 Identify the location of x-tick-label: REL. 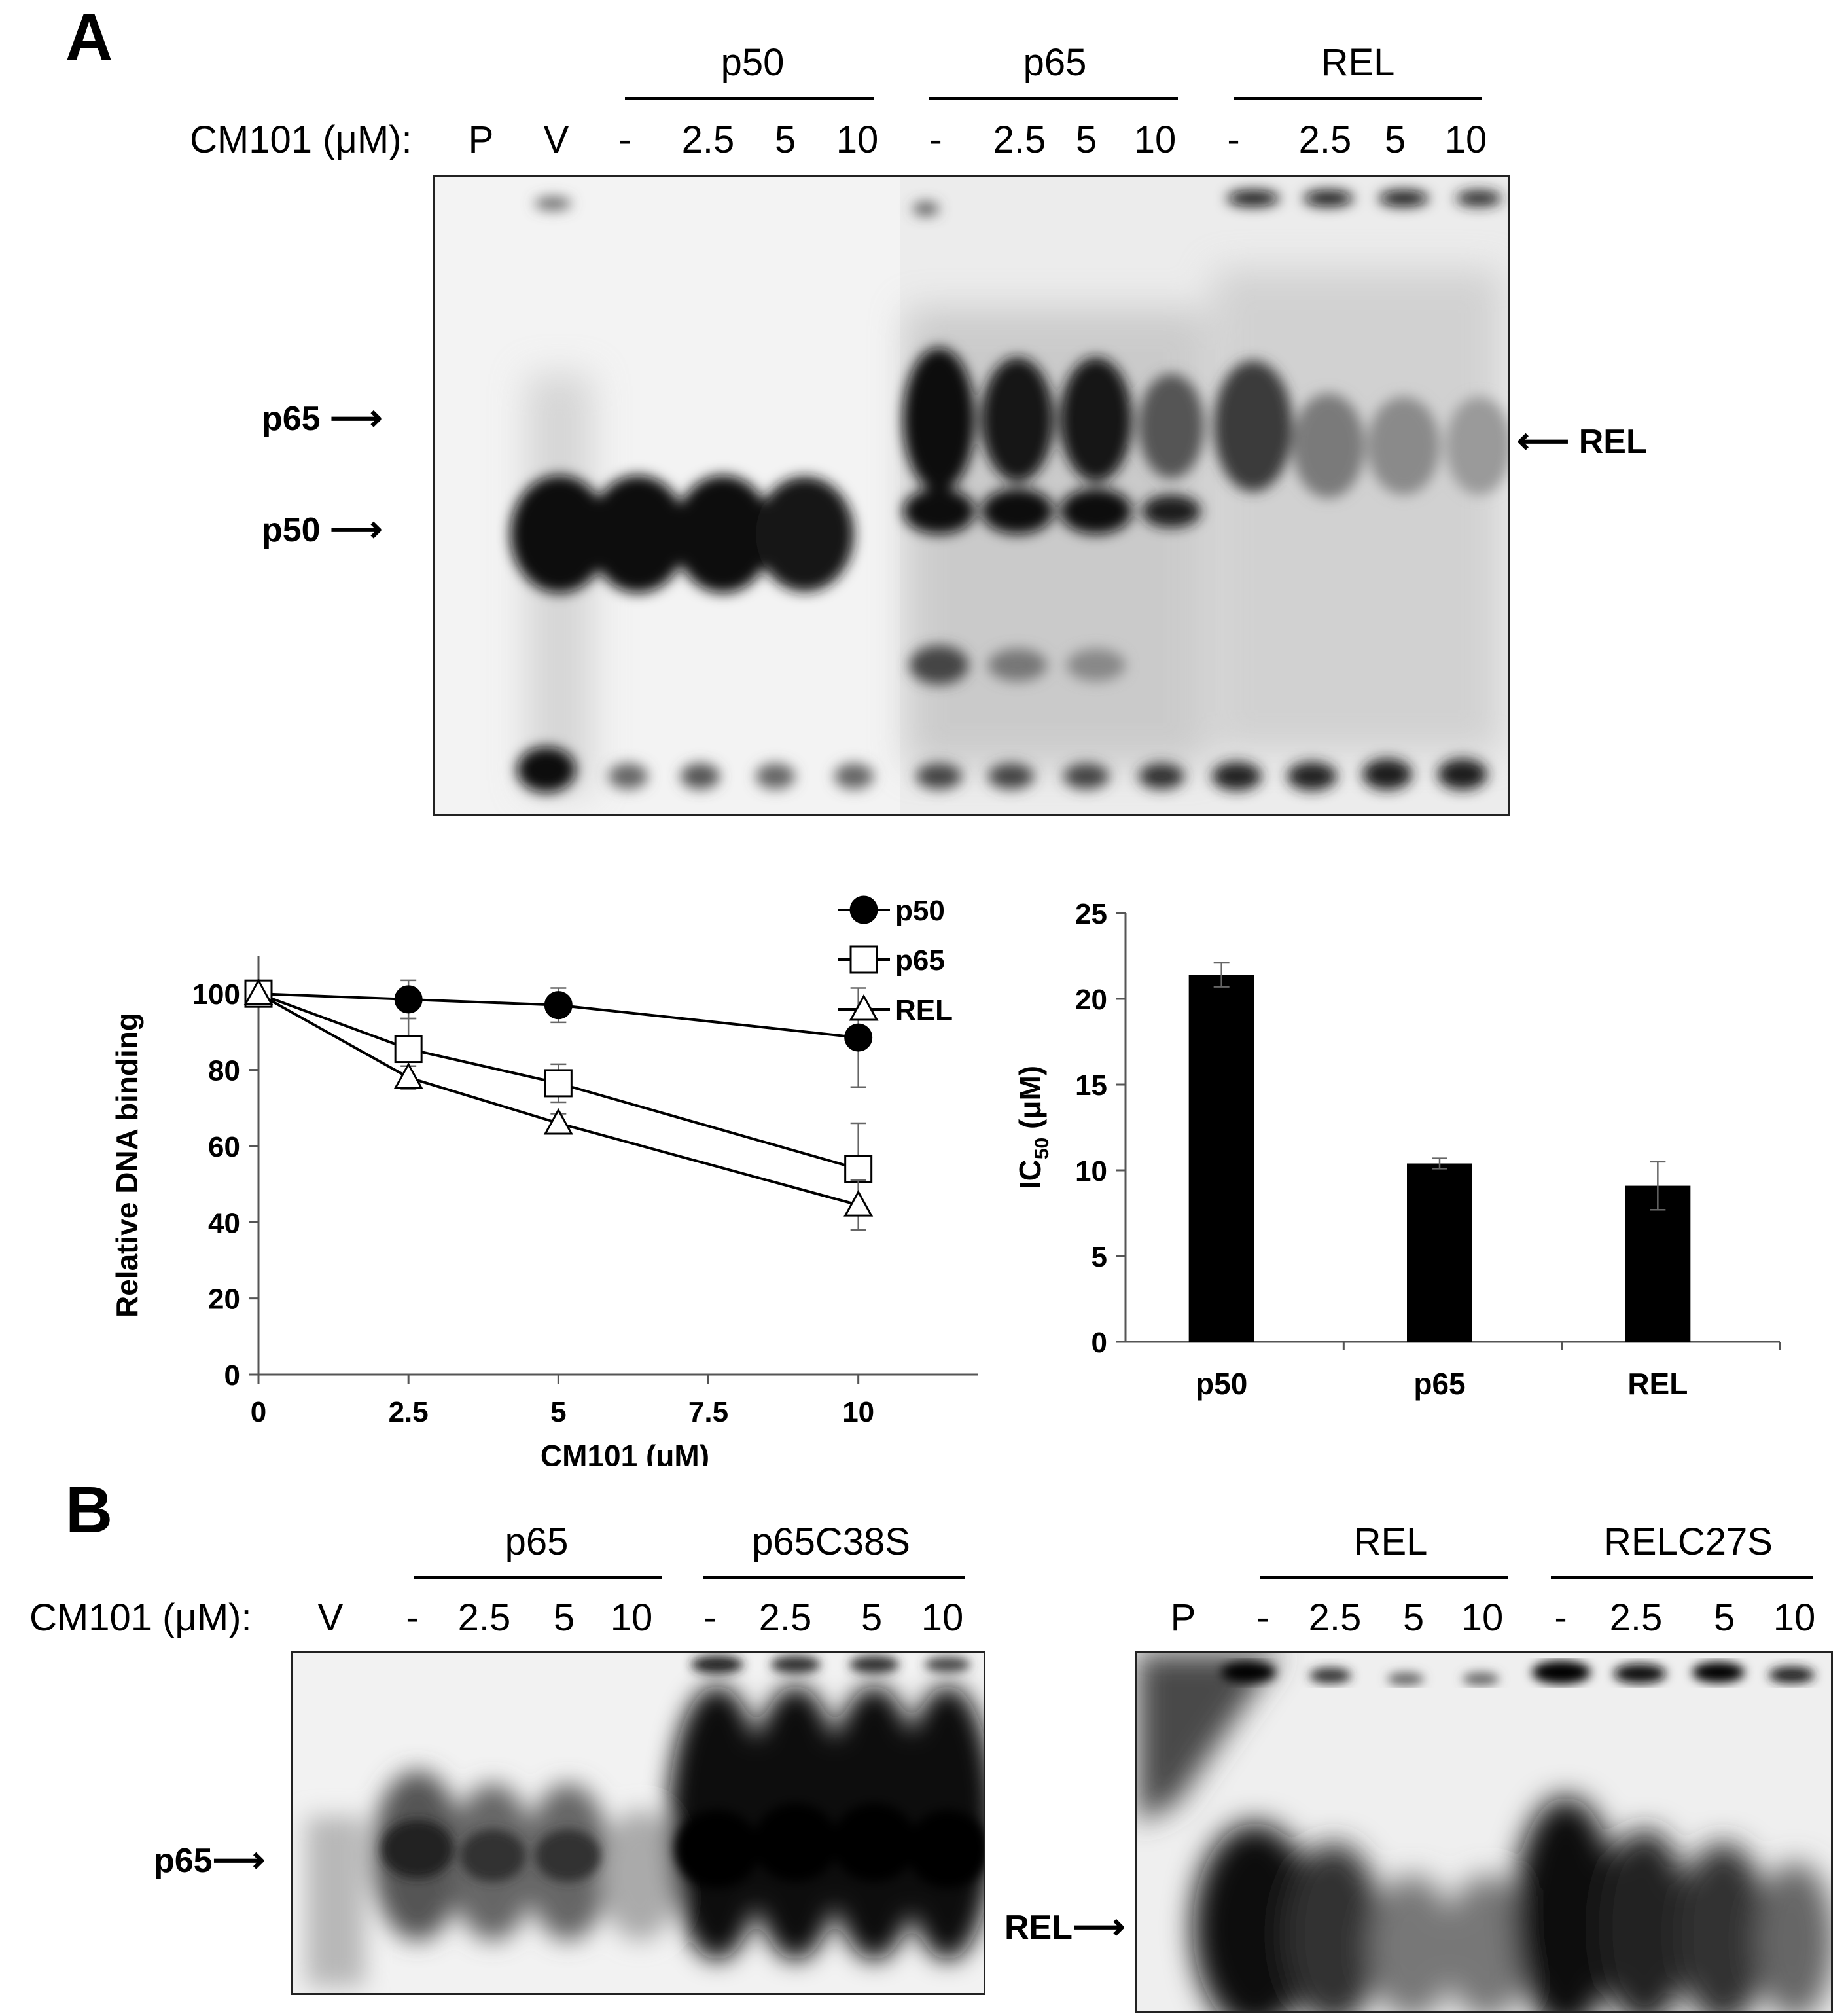
(1657, 1384).